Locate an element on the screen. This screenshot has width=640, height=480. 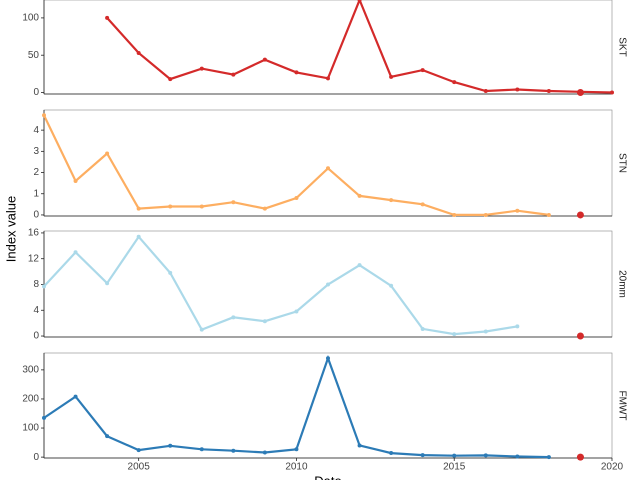
strip-label: FMWT is located at coordinates (621, 406).